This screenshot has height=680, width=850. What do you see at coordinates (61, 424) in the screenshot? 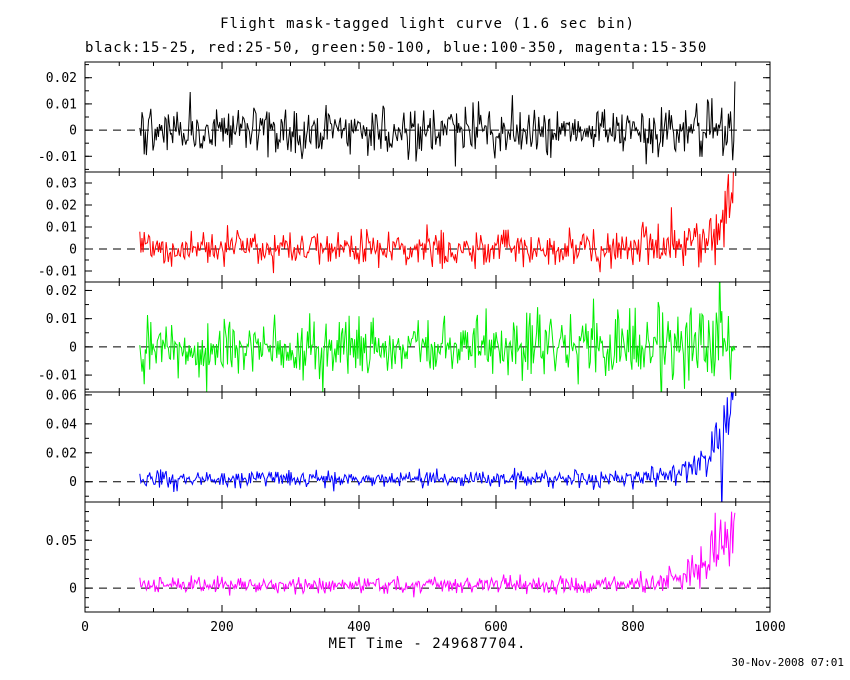
I see `svg-text: 0.04` at bounding box center [61, 424].